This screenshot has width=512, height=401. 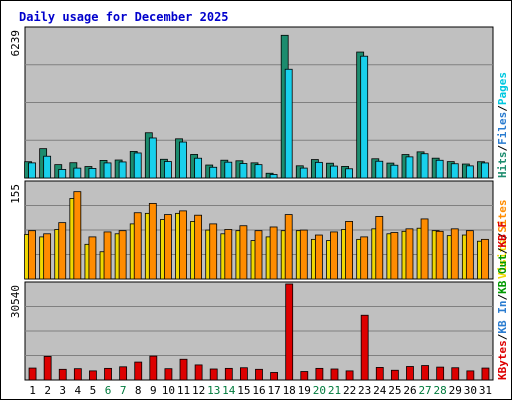 What do you see at coordinates (273, 390) in the screenshot?
I see `x-tick-label: 17` at bounding box center [273, 390].